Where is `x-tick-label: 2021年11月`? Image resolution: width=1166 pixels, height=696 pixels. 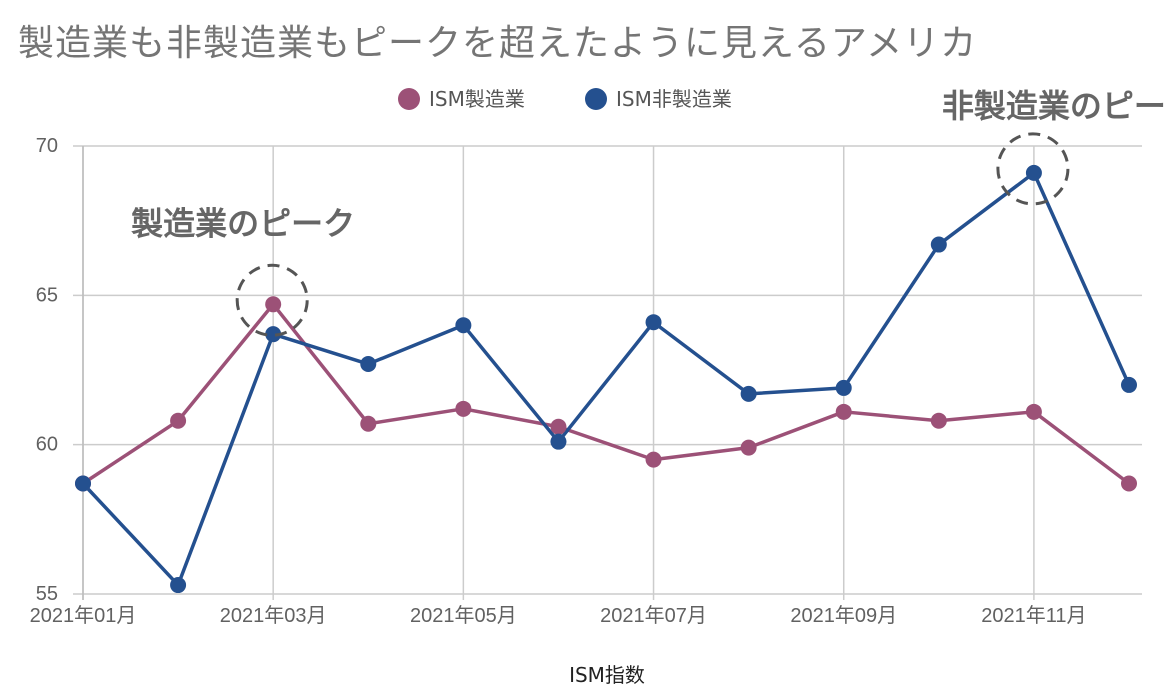 x-tick-label: 2021年11月 is located at coordinates (1033, 615).